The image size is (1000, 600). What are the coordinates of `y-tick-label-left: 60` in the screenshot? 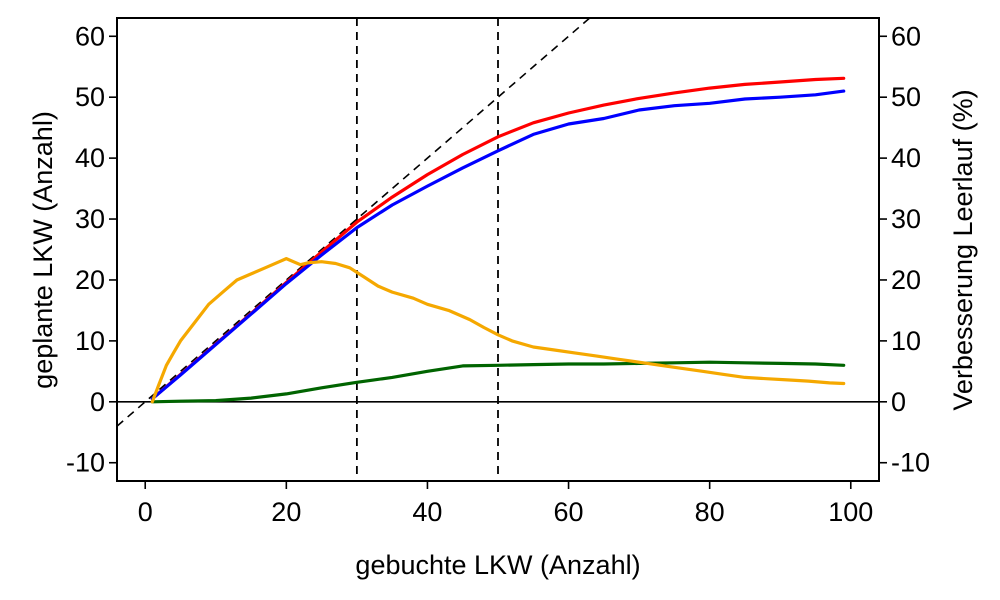 It's located at (90, 36).